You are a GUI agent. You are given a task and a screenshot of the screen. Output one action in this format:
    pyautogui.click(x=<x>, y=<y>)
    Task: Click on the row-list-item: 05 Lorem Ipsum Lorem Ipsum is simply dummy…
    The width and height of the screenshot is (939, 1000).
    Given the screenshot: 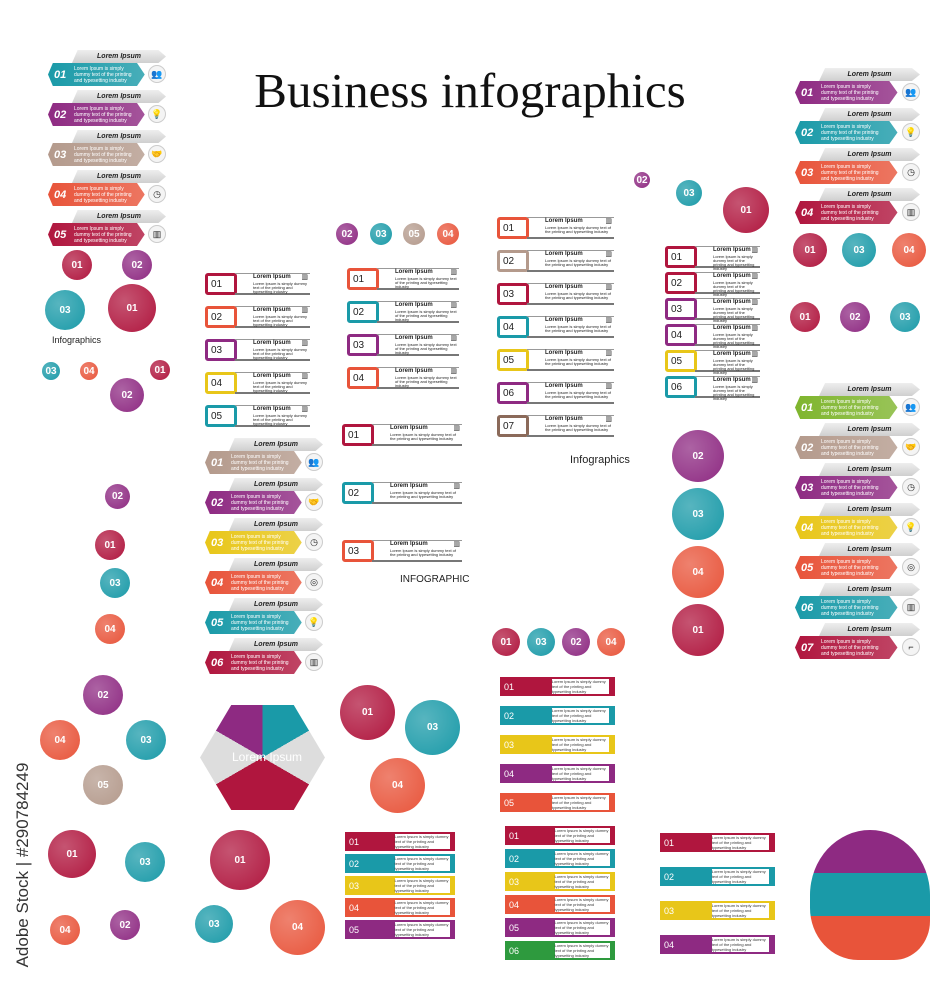 What is the action you would take?
    pyautogui.click(x=555, y=360)
    